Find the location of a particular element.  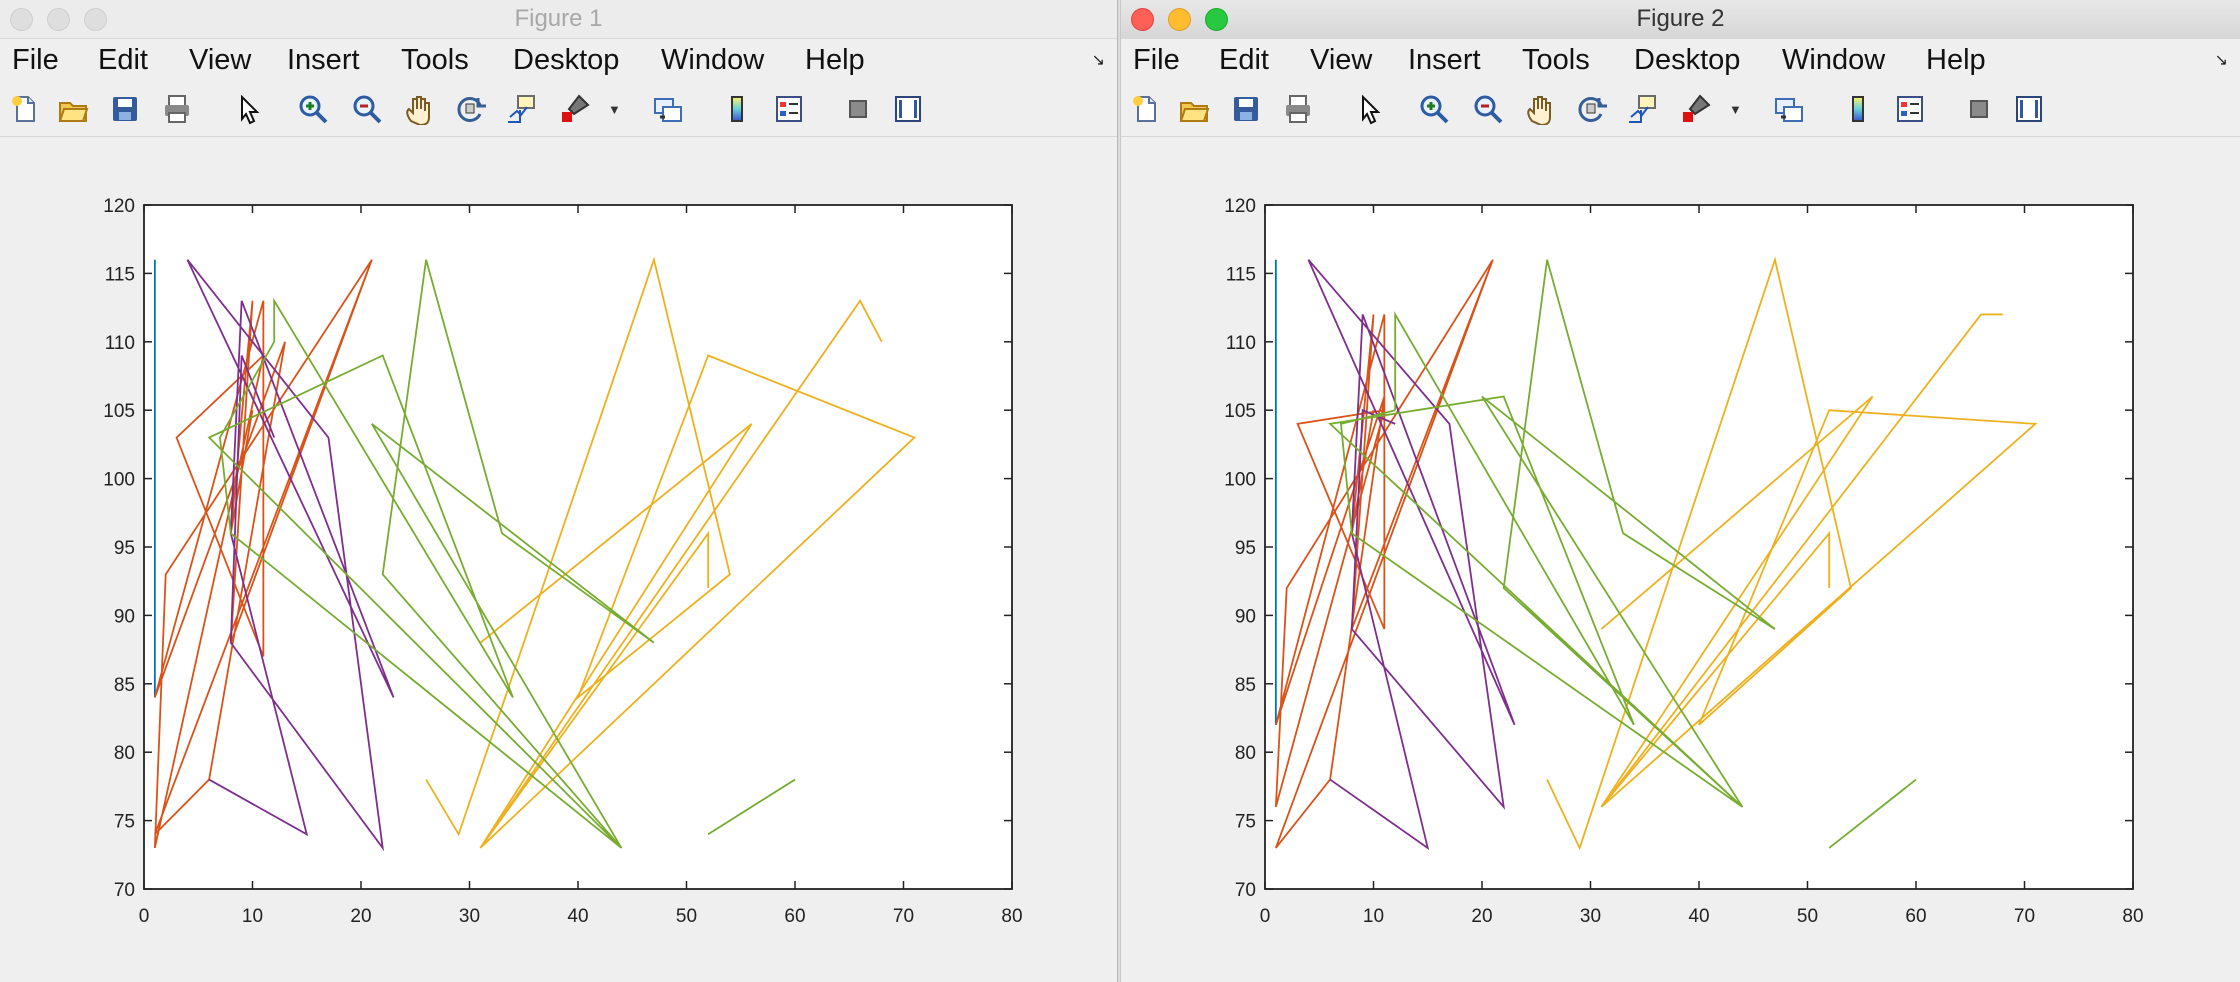

x-tick-label: 20 is located at coordinates (1481, 916).